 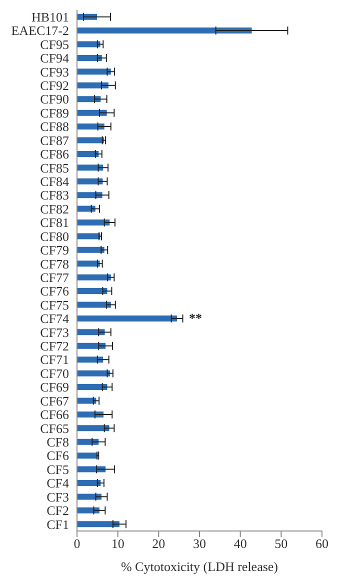 What do you see at coordinates (54, 86) in the screenshot?
I see `y-tick-label: CF92` at bounding box center [54, 86].